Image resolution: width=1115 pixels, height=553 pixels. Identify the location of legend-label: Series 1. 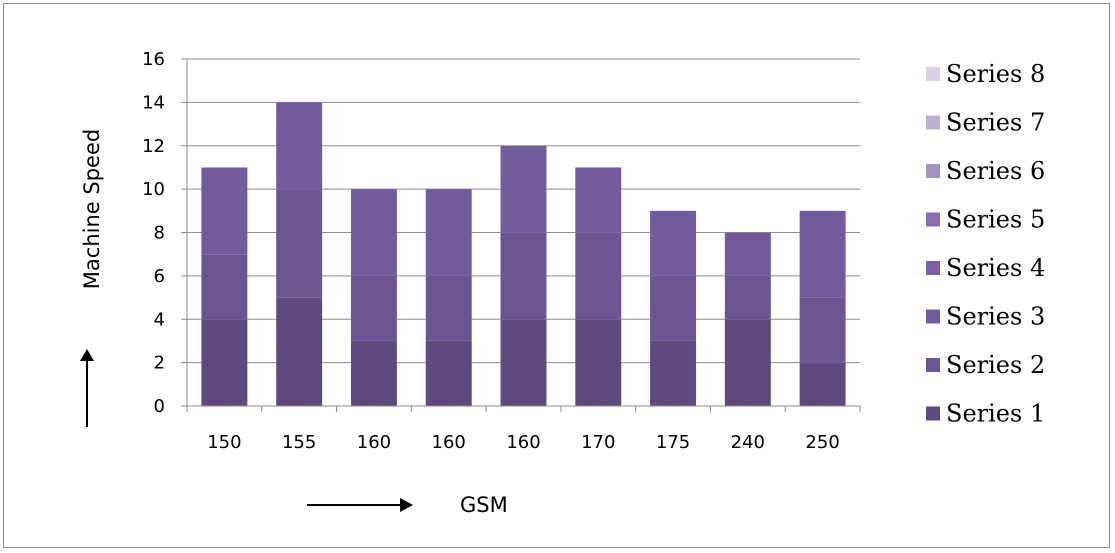
(995, 414).